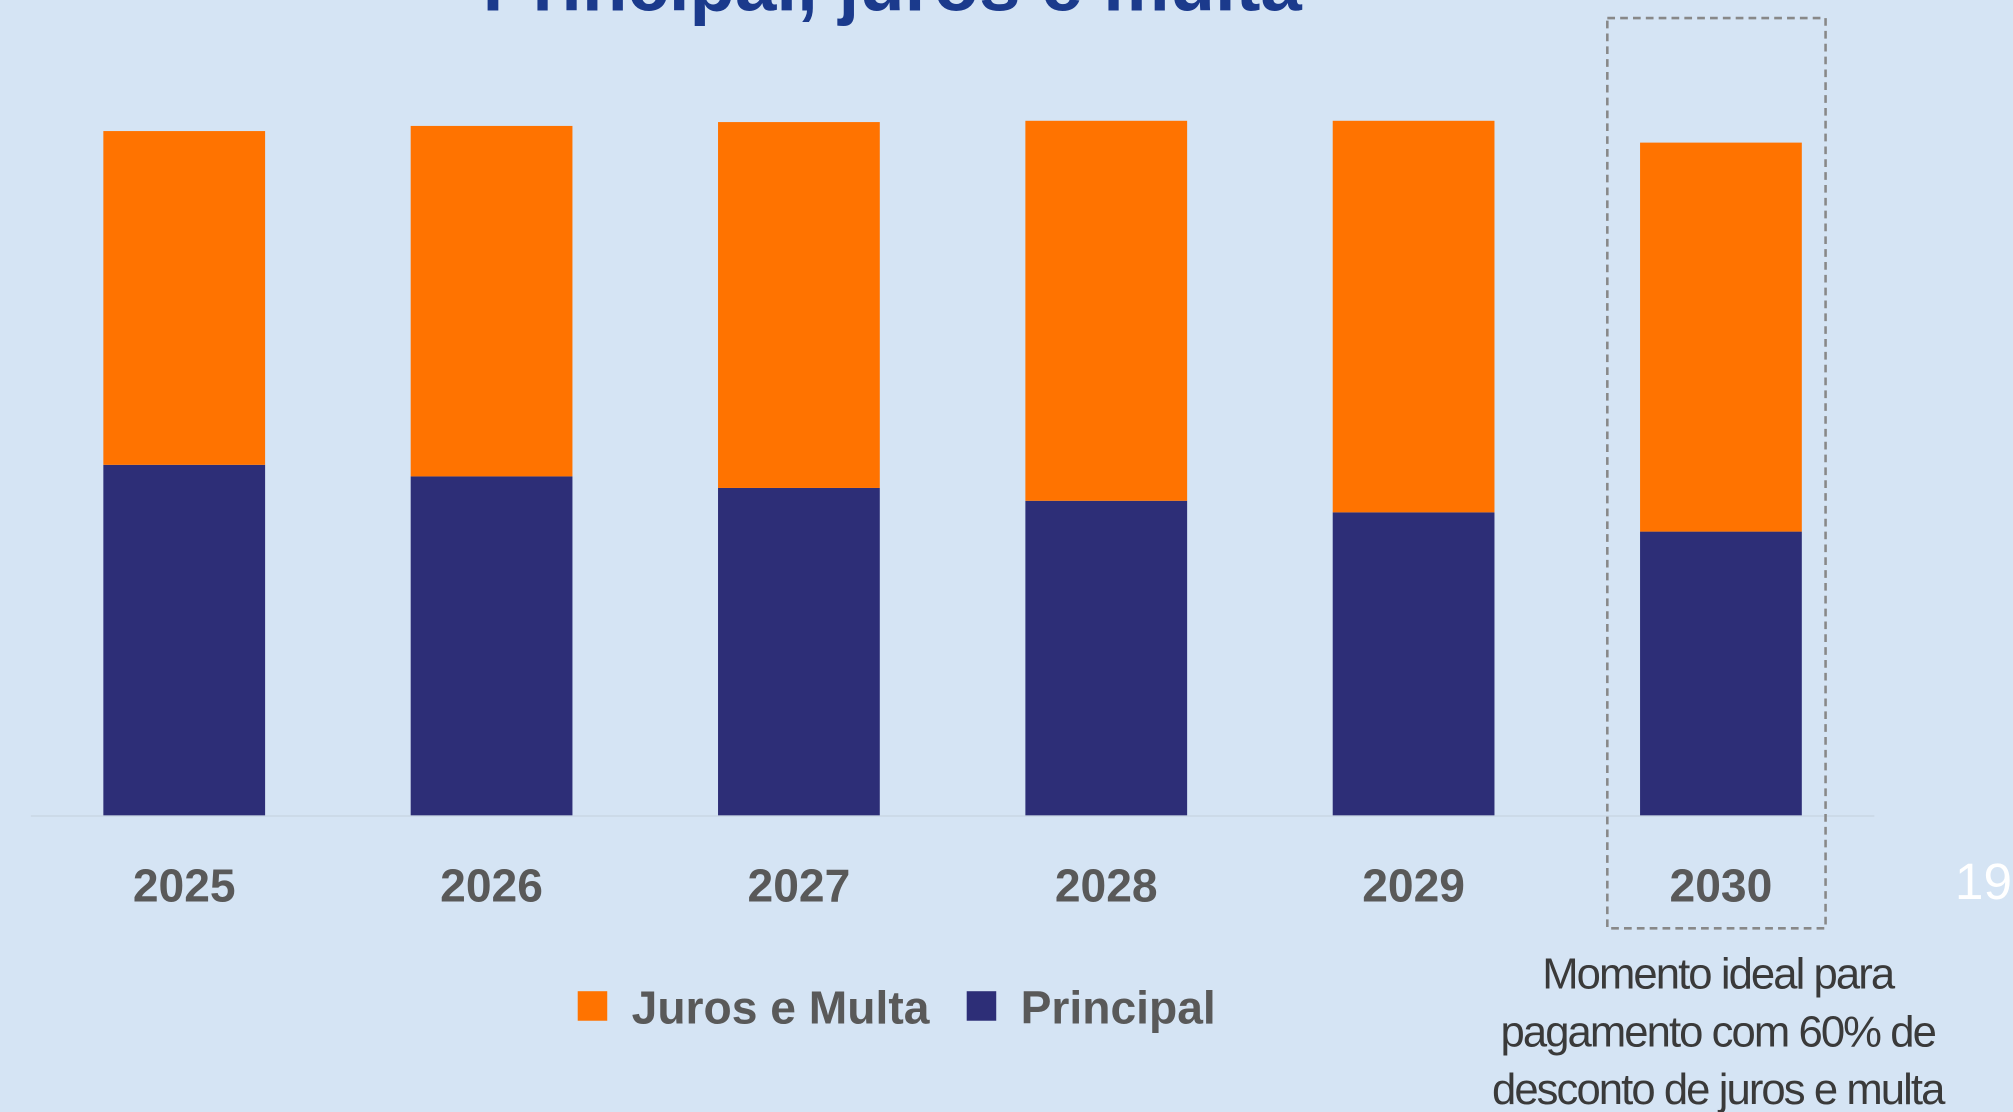 The width and height of the screenshot is (2013, 1112). What do you see at coordinates (1413, 885) in the screenshot?
I see `x-tick-label: 2029` at bounding box center [1413, 885].